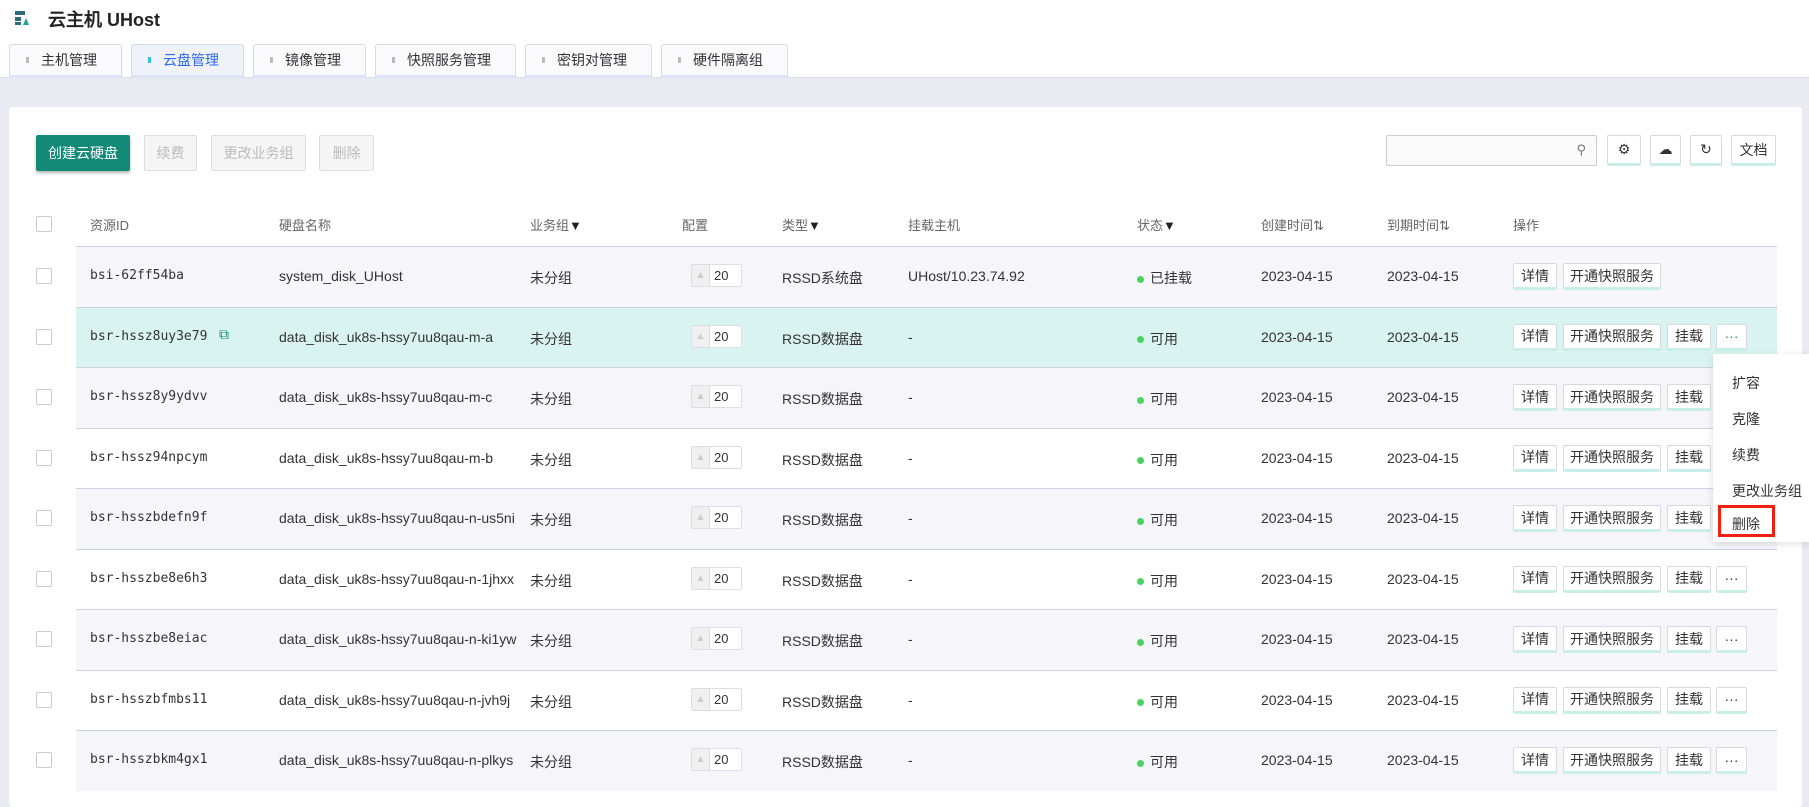  Describe the element at coordinates (1156, 224) in the screenshot. I see `col-status: 状态▼` at that location.